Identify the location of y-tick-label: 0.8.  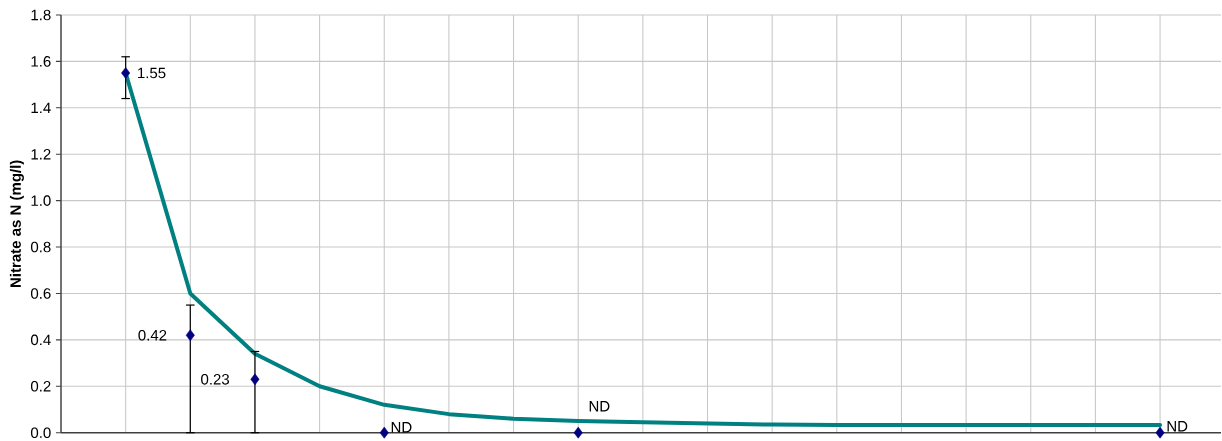
(40, 247).